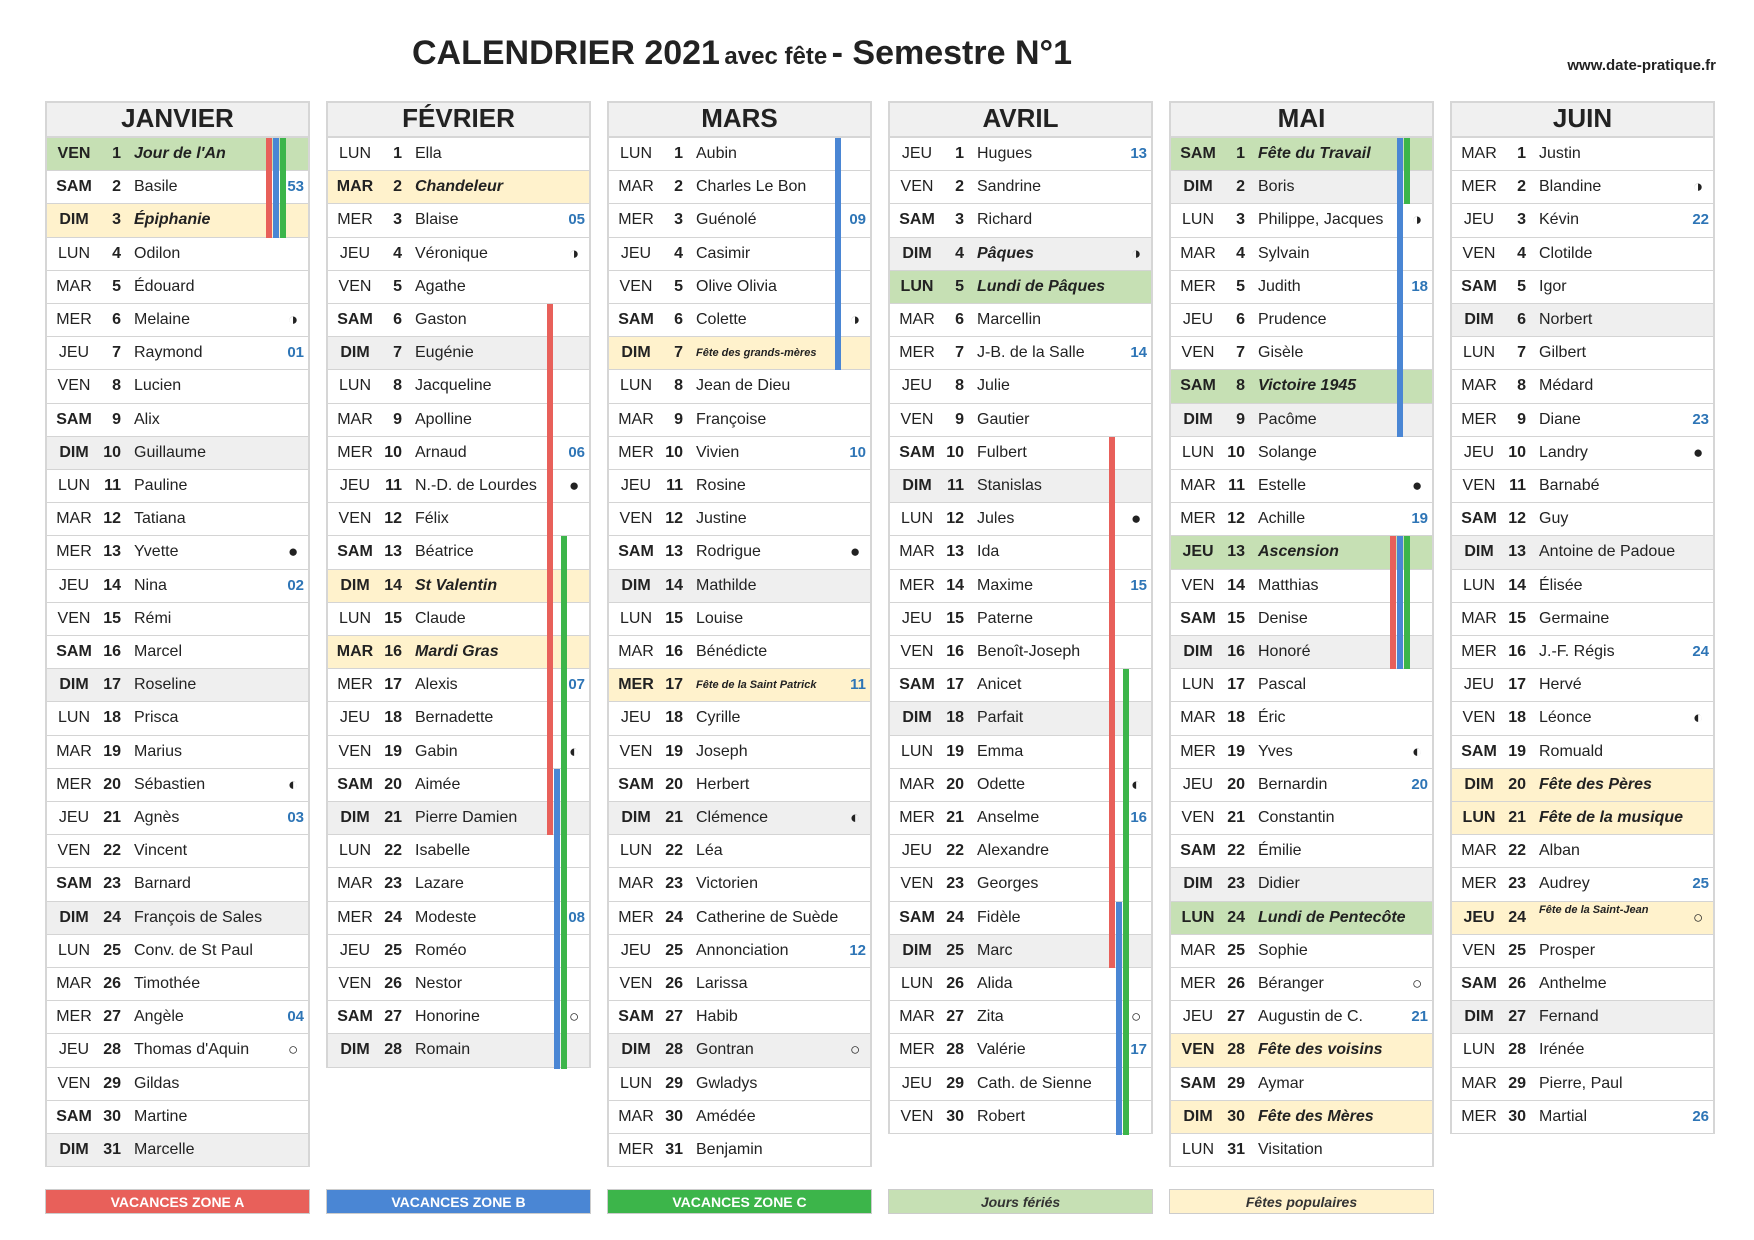 This screenshot has height=1240, width=1754. I want to click on day-number: 4, so click(116, 253).